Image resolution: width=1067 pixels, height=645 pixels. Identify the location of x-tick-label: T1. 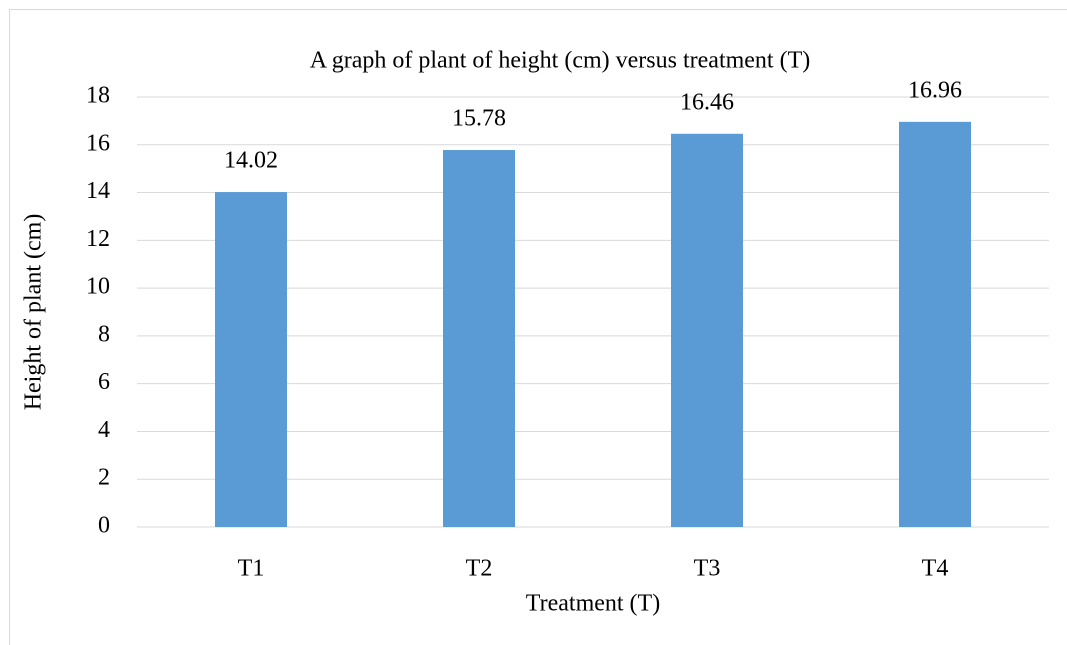
(251, 569).